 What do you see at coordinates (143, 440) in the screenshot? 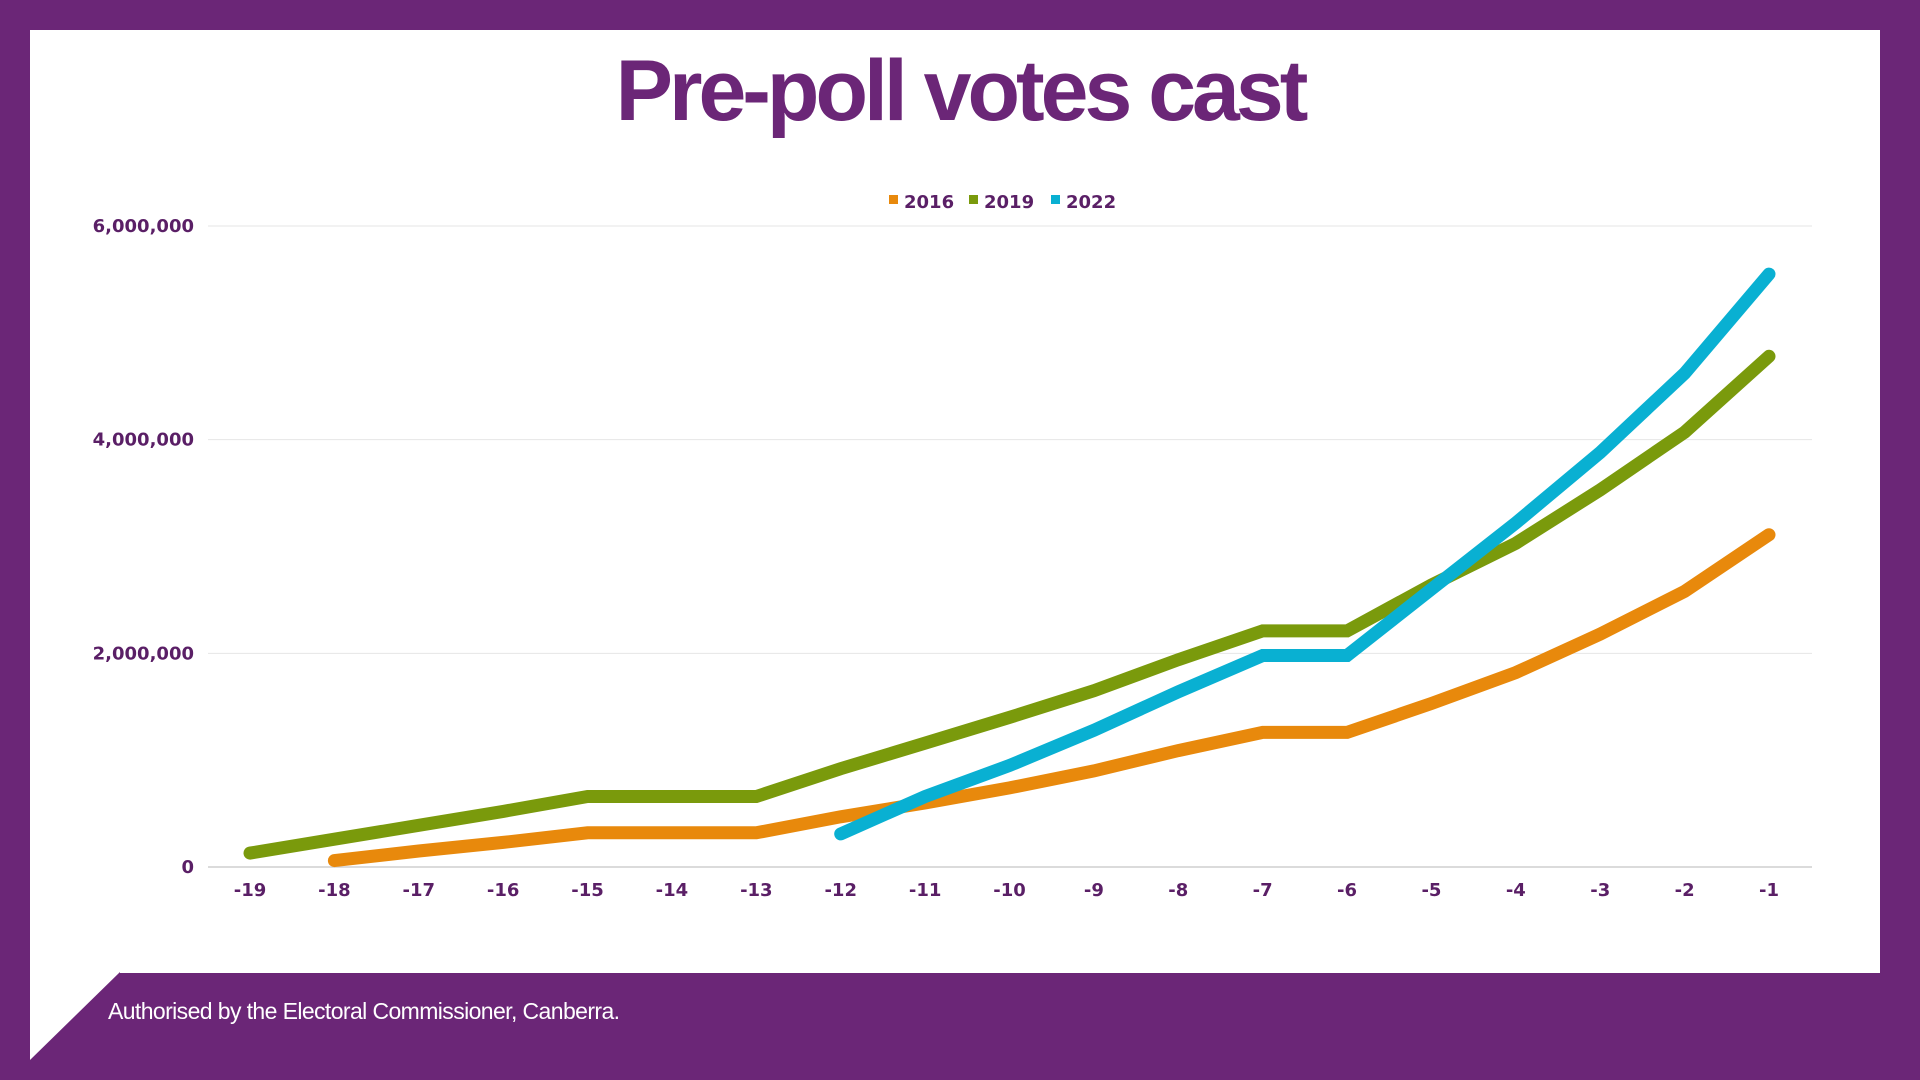
I see `y-tick-label: 4,000,000` at bounding box center [143, 440].